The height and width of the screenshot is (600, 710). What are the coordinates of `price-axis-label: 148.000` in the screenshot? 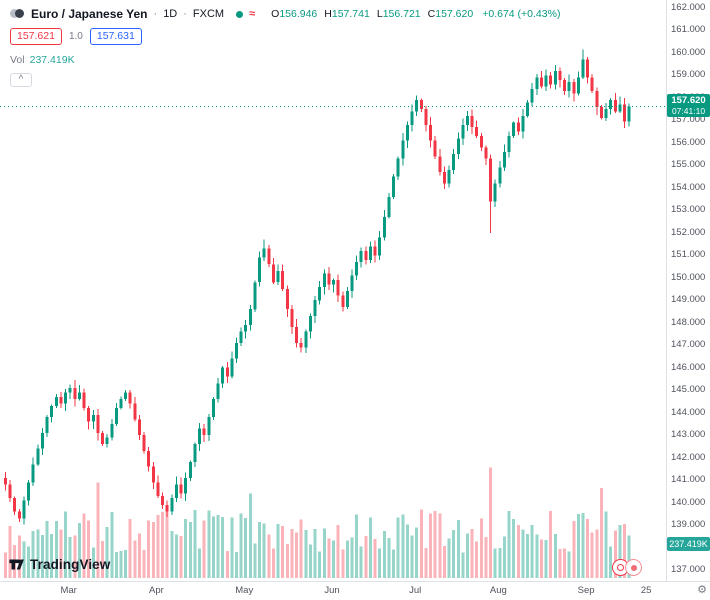 It's located at (688, 322).